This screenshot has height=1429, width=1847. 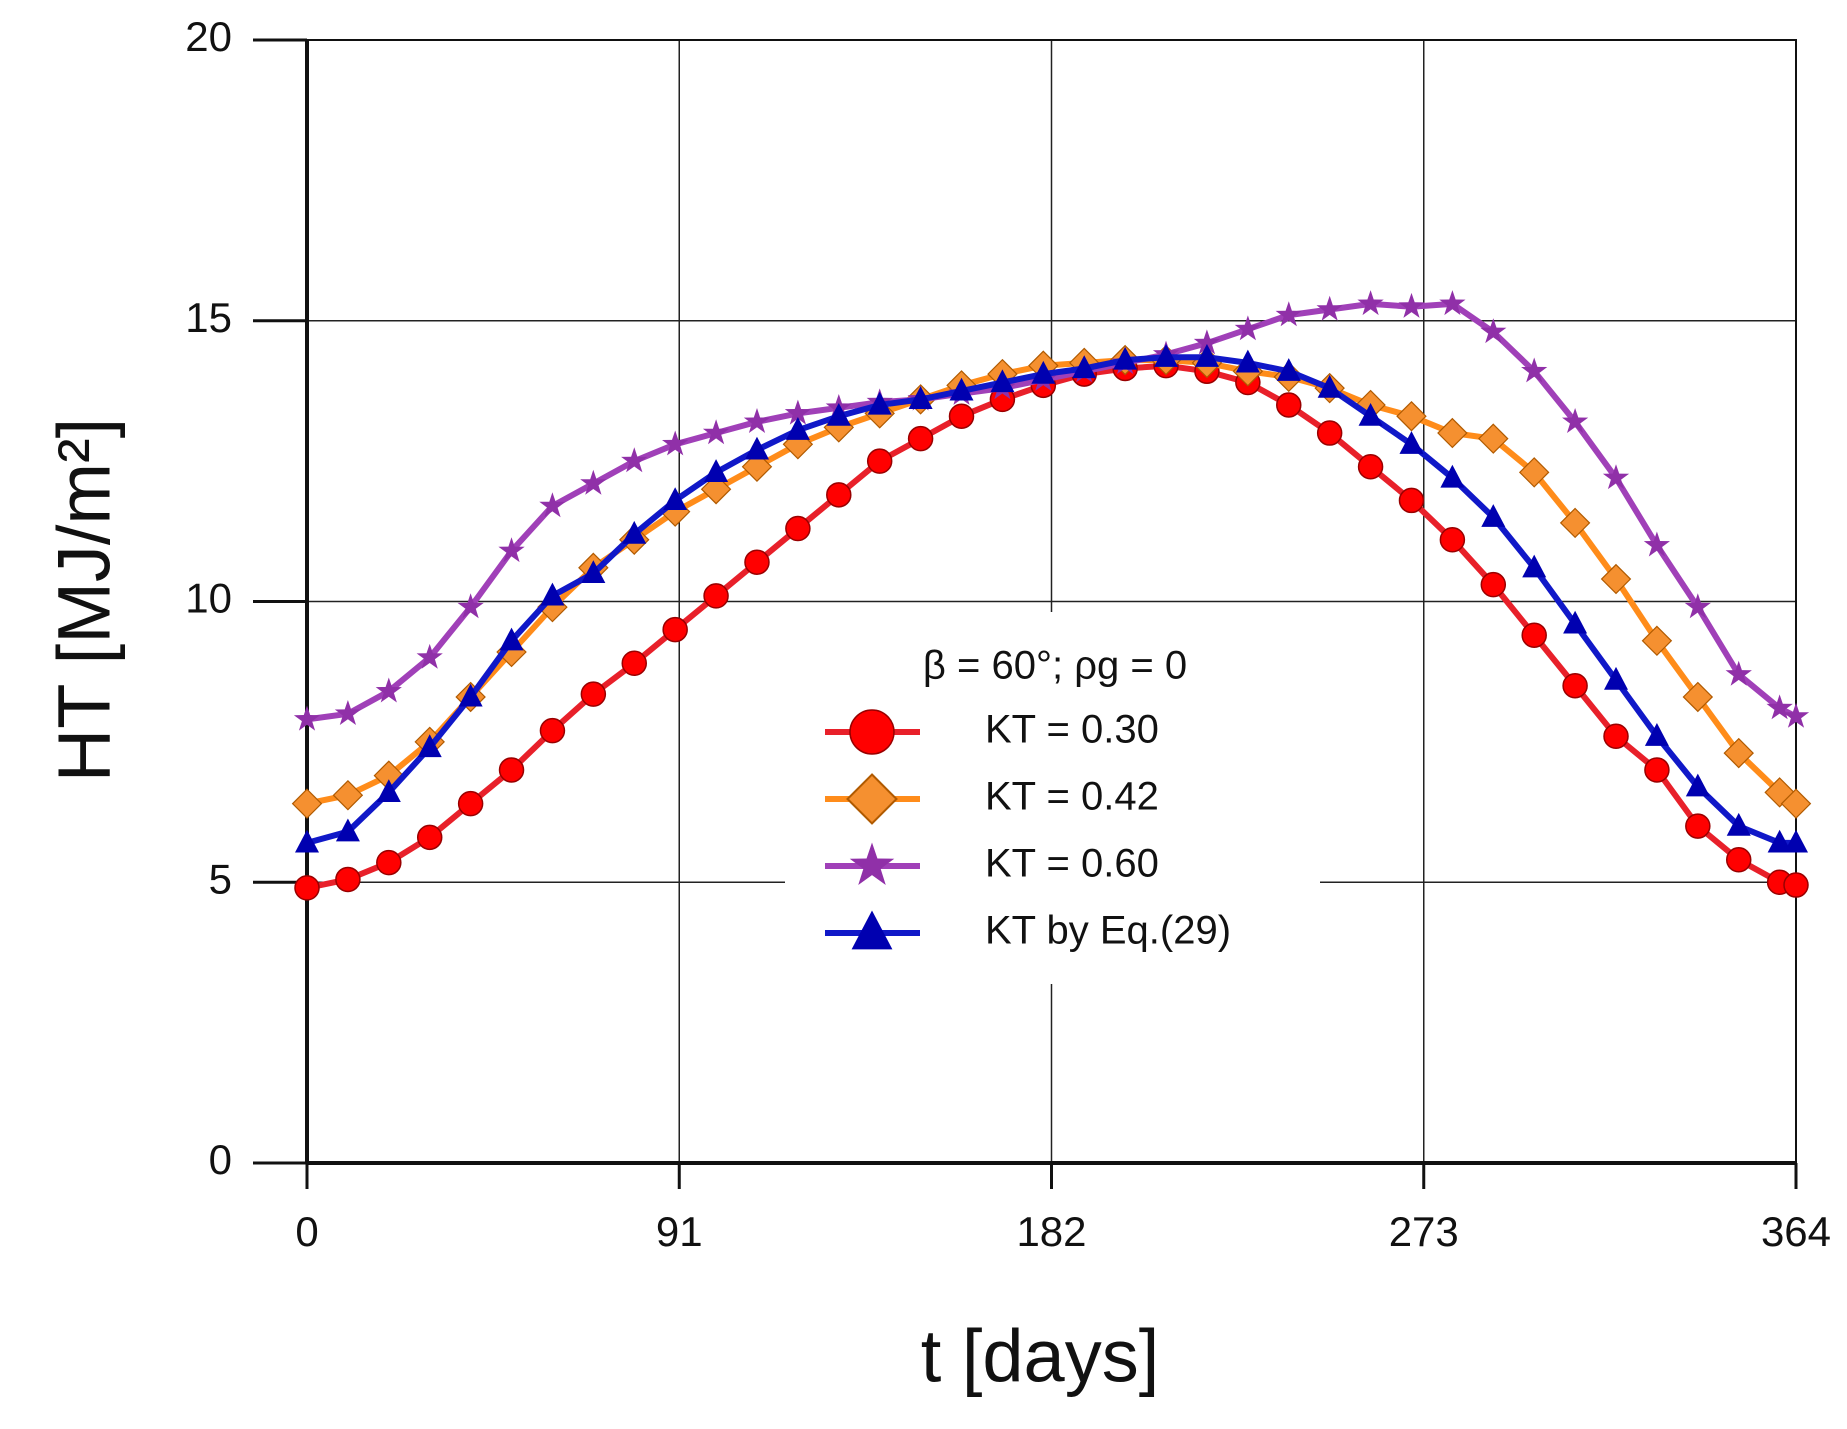 What do you see at coordinates (1055, 666) in the screenshot?
I see `legend-title: β = 60°; ρg = 0` at bounding box center [1055, 666].